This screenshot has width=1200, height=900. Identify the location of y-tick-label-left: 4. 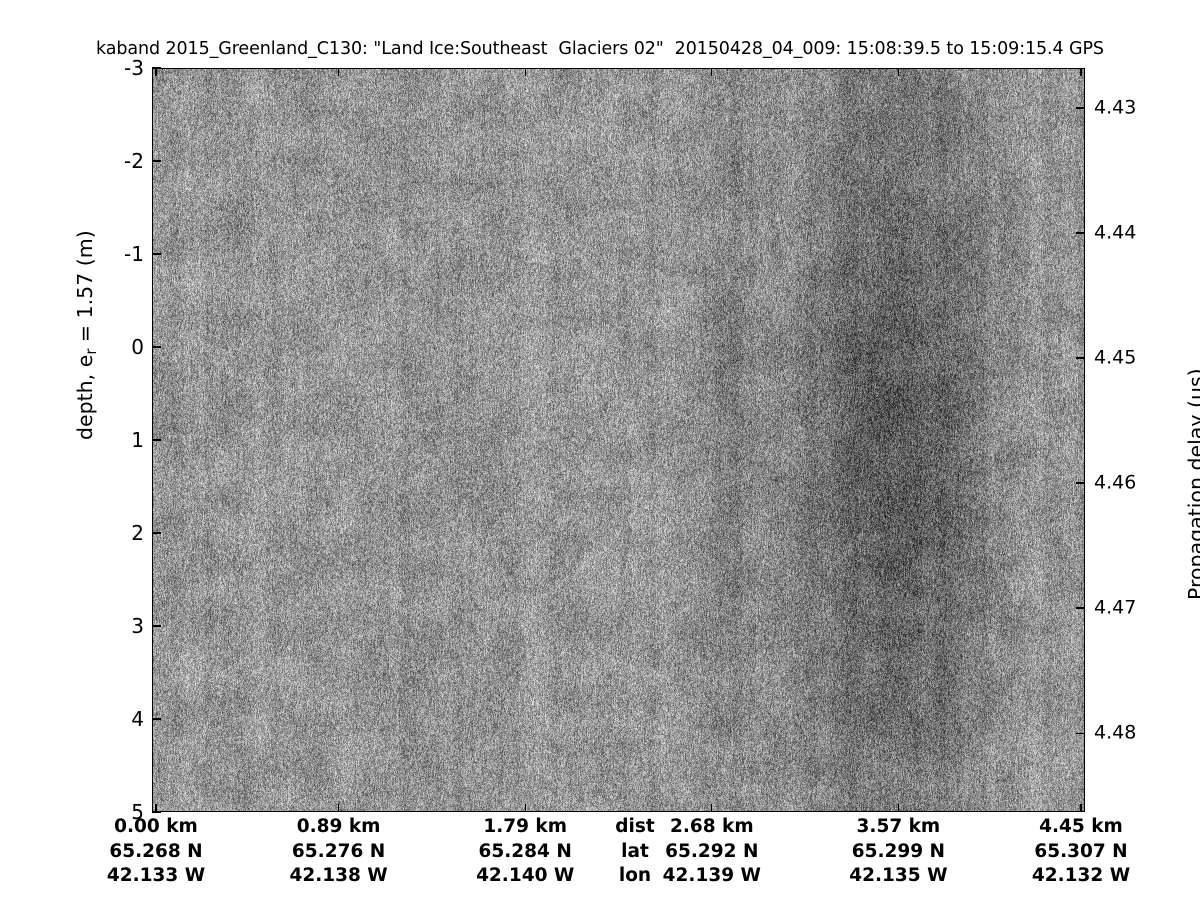
(137, 719).